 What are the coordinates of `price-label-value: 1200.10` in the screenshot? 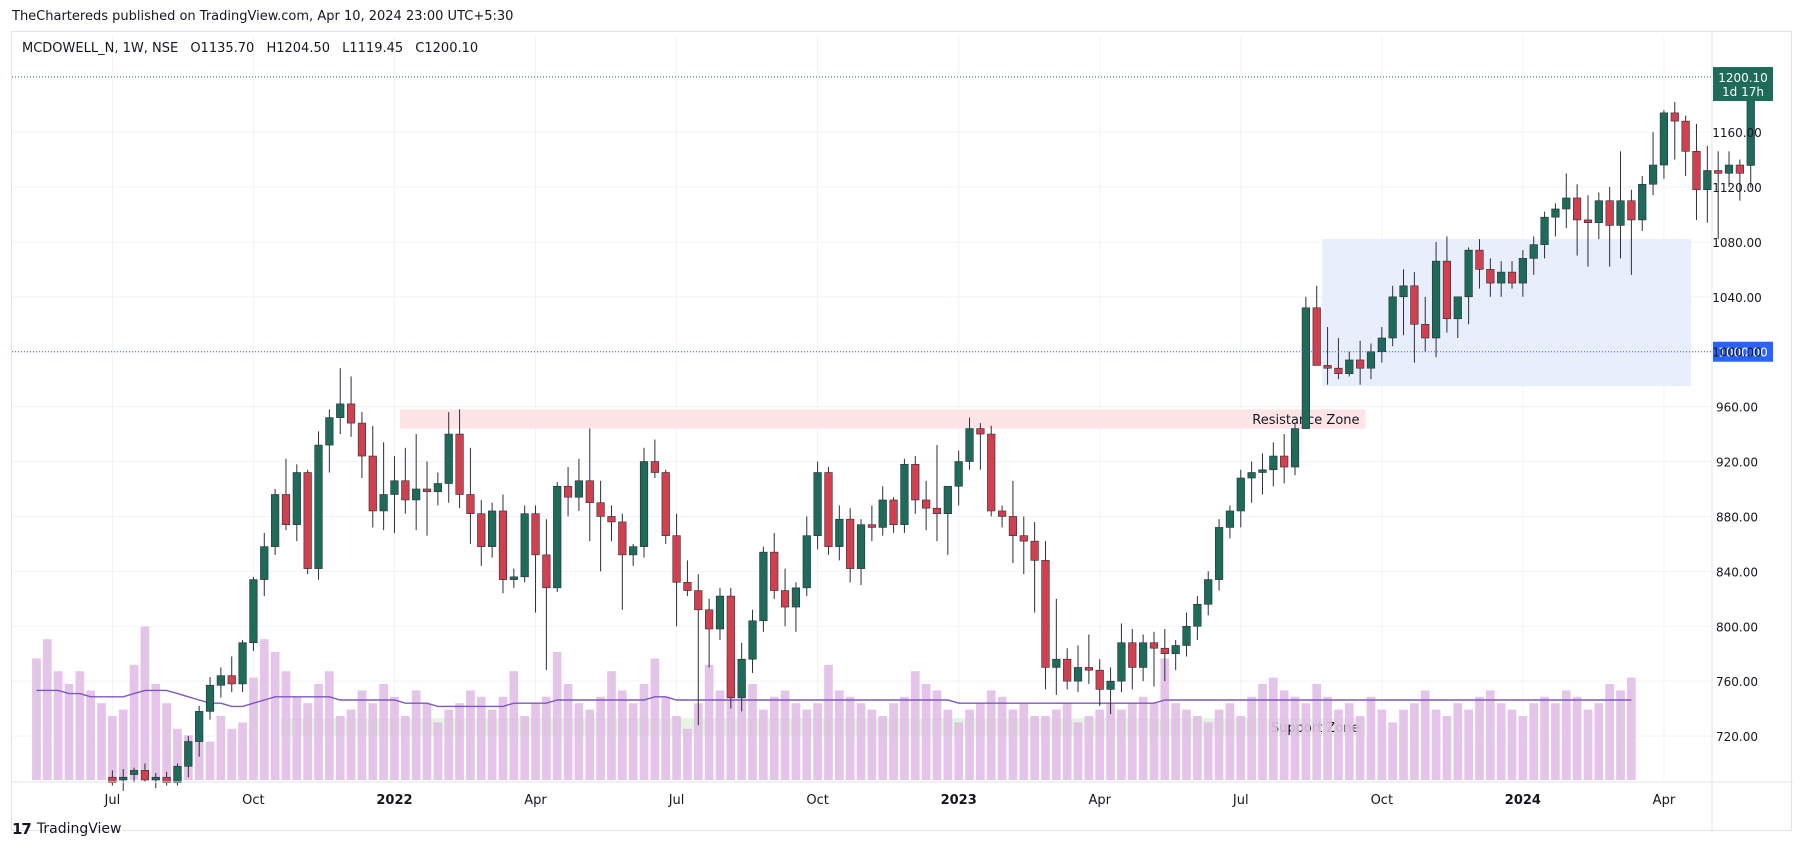 It's located at (1743, 78).